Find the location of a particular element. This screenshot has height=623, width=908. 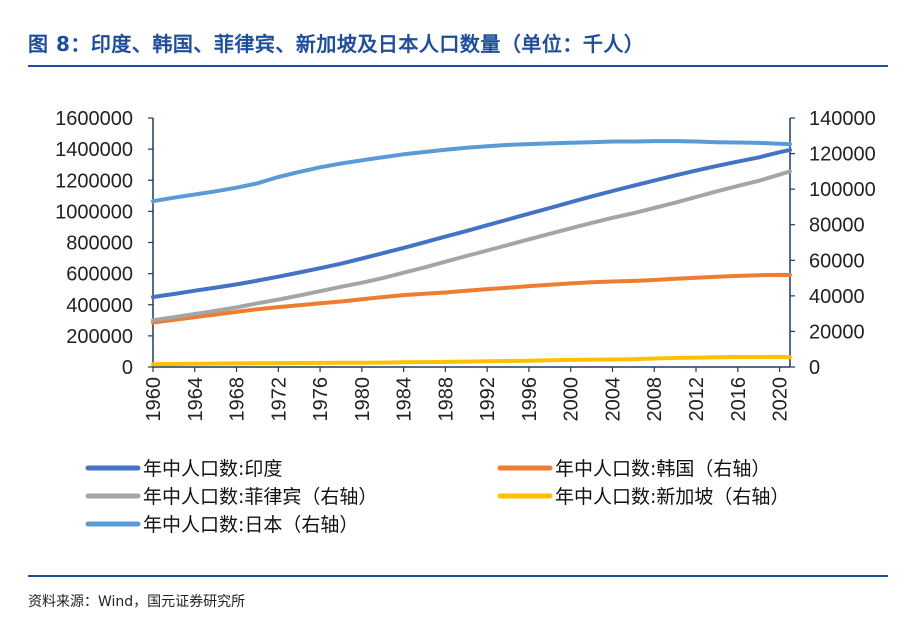

x-axis-tick-label: 2004 is located at coordinates (613, 399).